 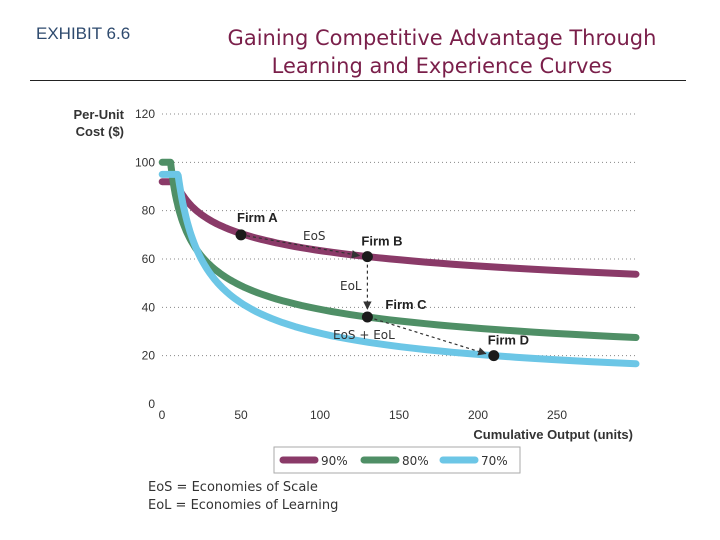 I want to click on y-tick-label: 0, so click(x=151, y=404).